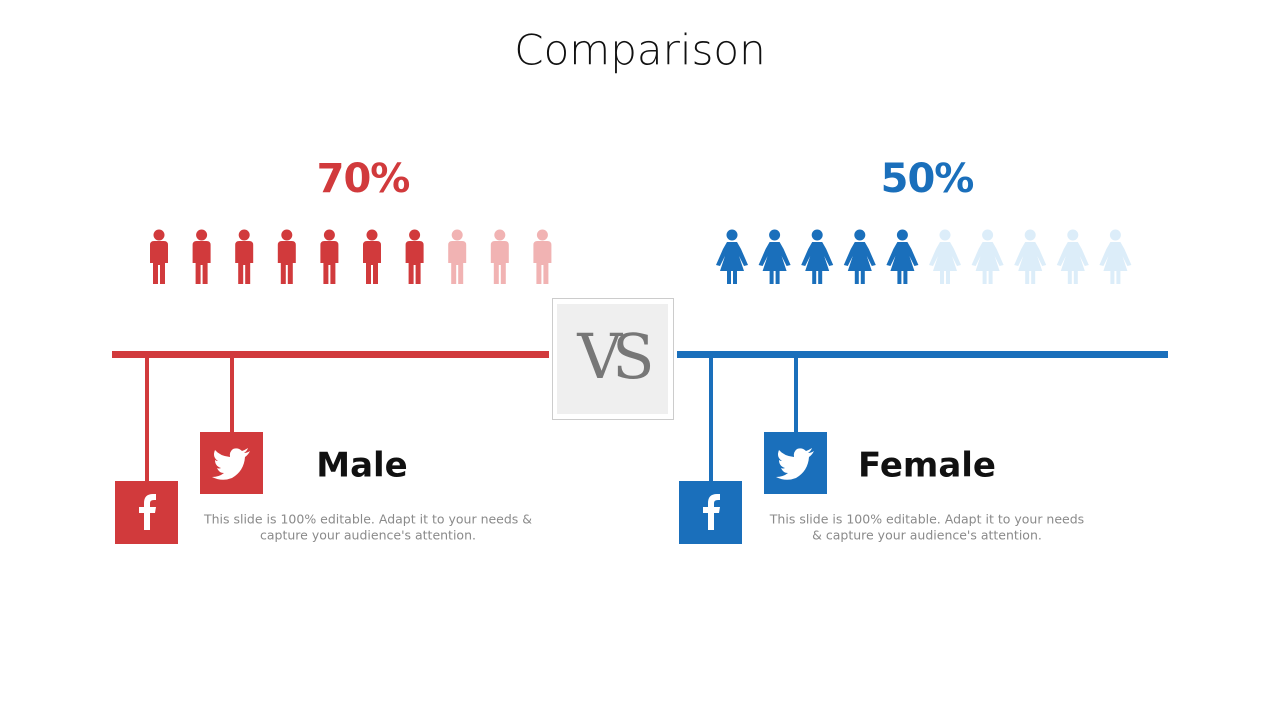 The height and width of the screenshot is (720, 1280). What do you see at coordinates (927, 179) in the screenshot?
I see `percent-label: 50%` at bounding box center [927, 179].